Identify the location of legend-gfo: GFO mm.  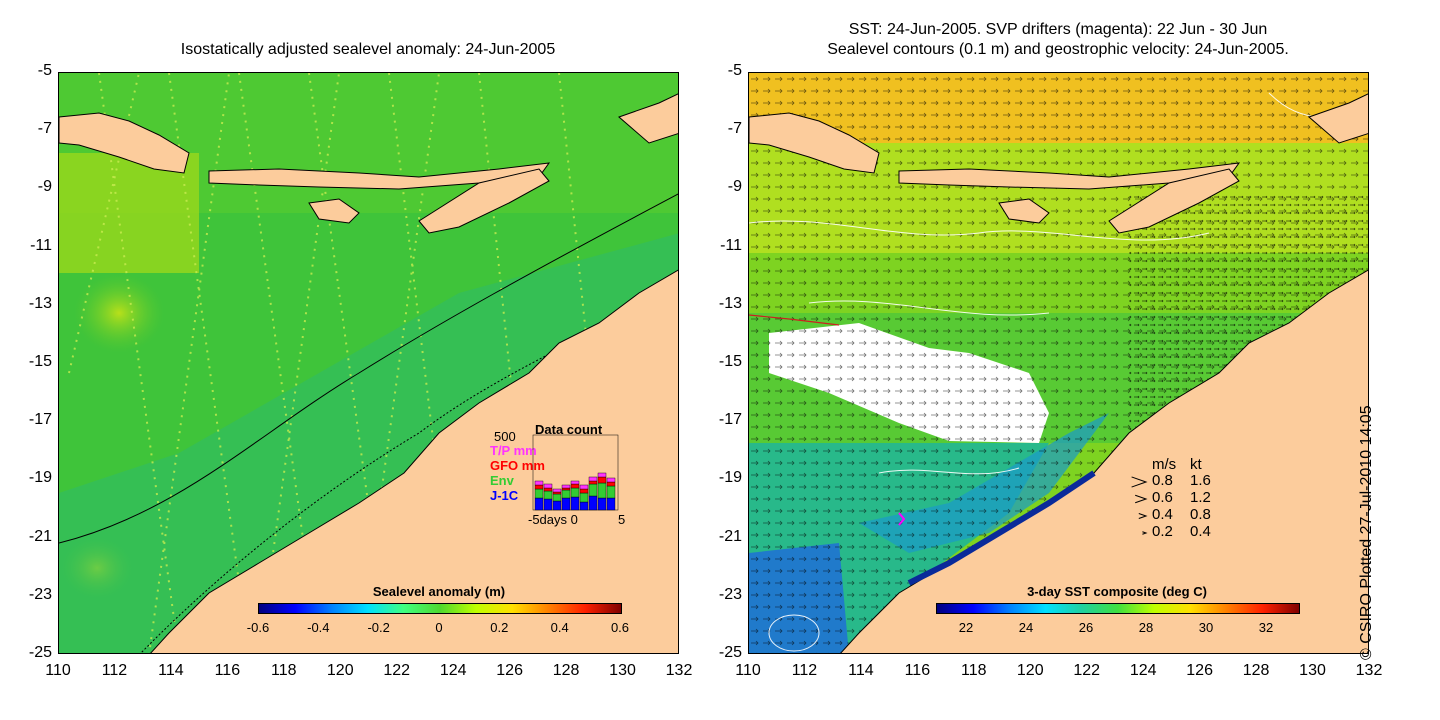
(517, 465).